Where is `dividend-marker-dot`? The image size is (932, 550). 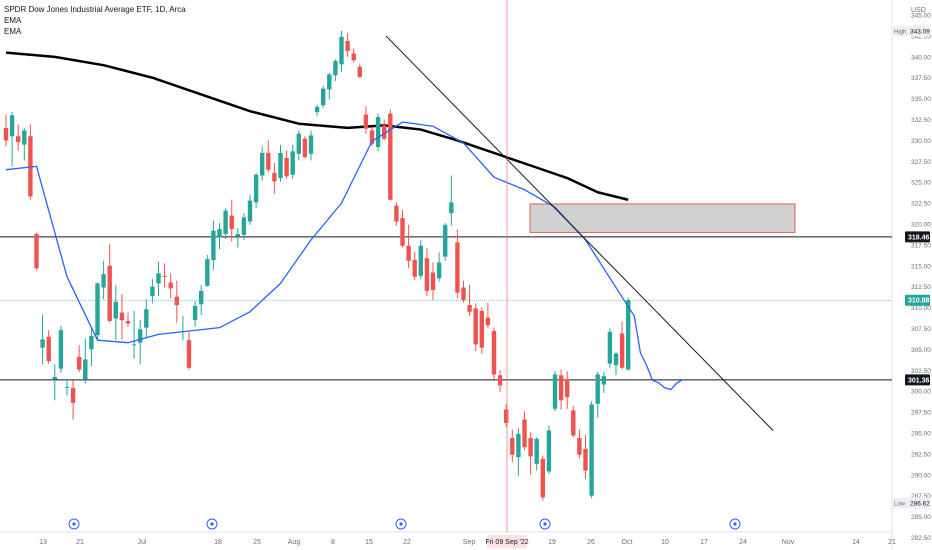
dividend-marker-dot is located at coordinates (212, 524).